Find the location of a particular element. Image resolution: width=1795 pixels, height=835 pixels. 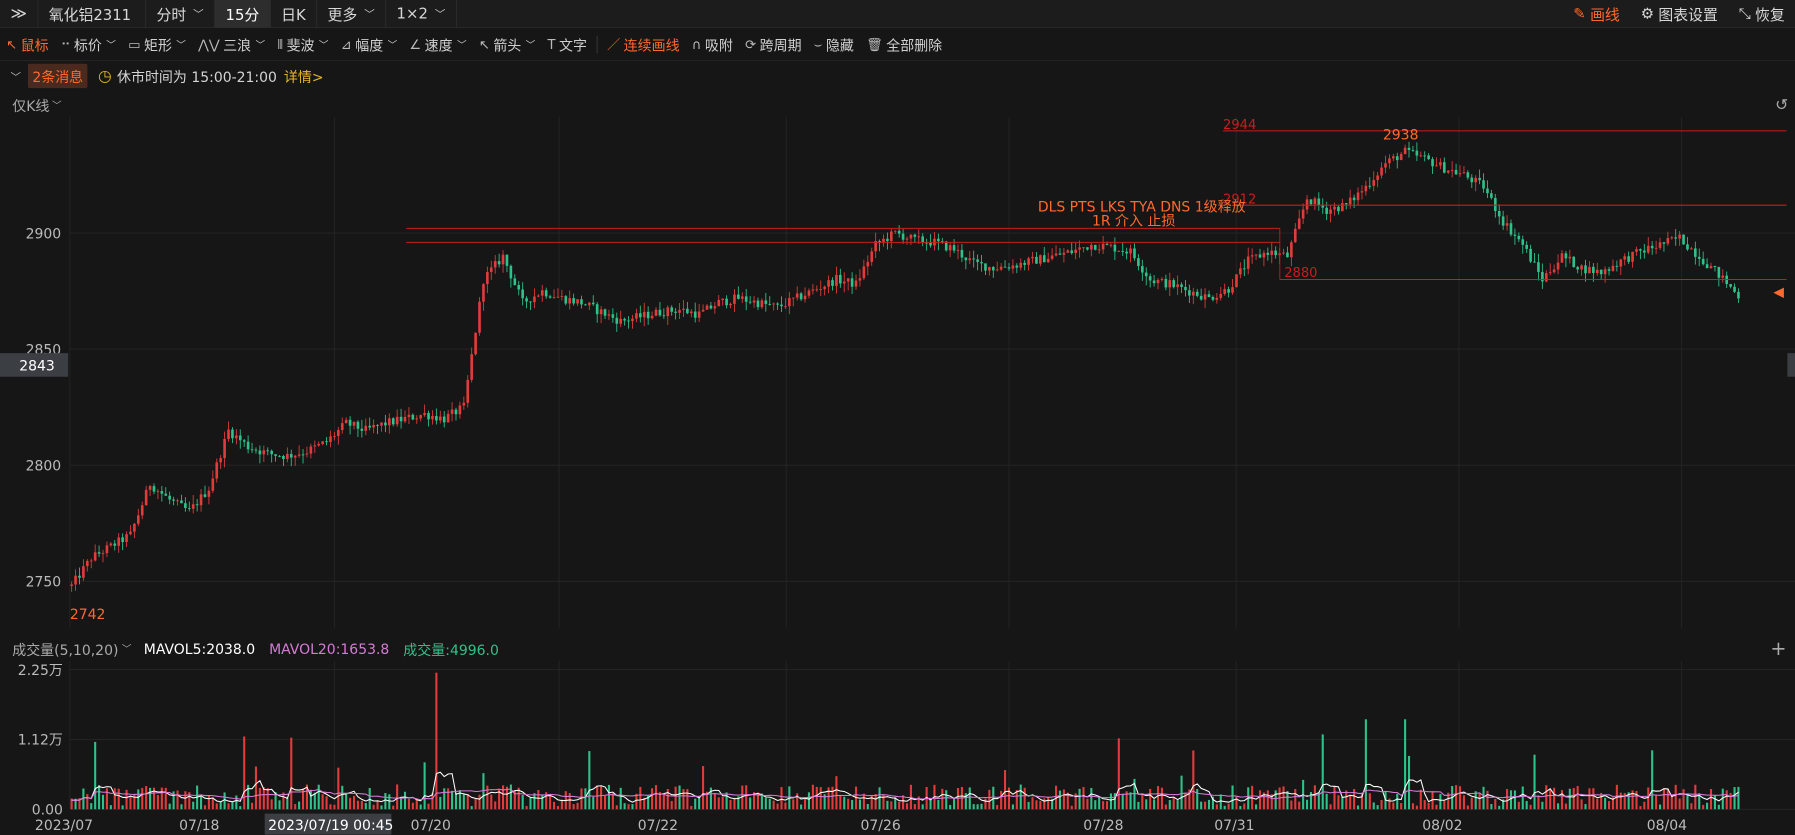

chart-settings-button: ⚙ 图表设置 is located at coordinates (1679, 14).